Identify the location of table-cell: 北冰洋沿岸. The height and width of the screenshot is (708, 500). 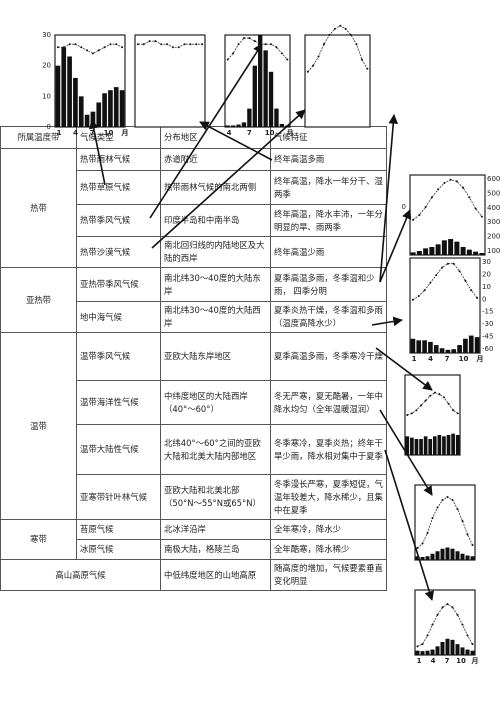
(215, 529).